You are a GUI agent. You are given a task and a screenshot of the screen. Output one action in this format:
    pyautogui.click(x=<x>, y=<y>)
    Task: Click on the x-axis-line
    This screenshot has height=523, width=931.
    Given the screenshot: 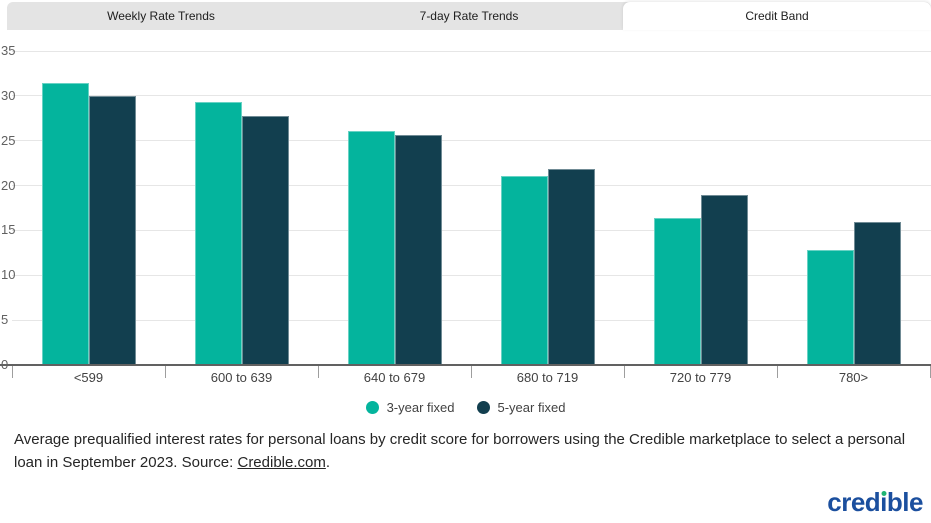 What is the action you would take?
    pyautogui.click(x=465, y=365)
    